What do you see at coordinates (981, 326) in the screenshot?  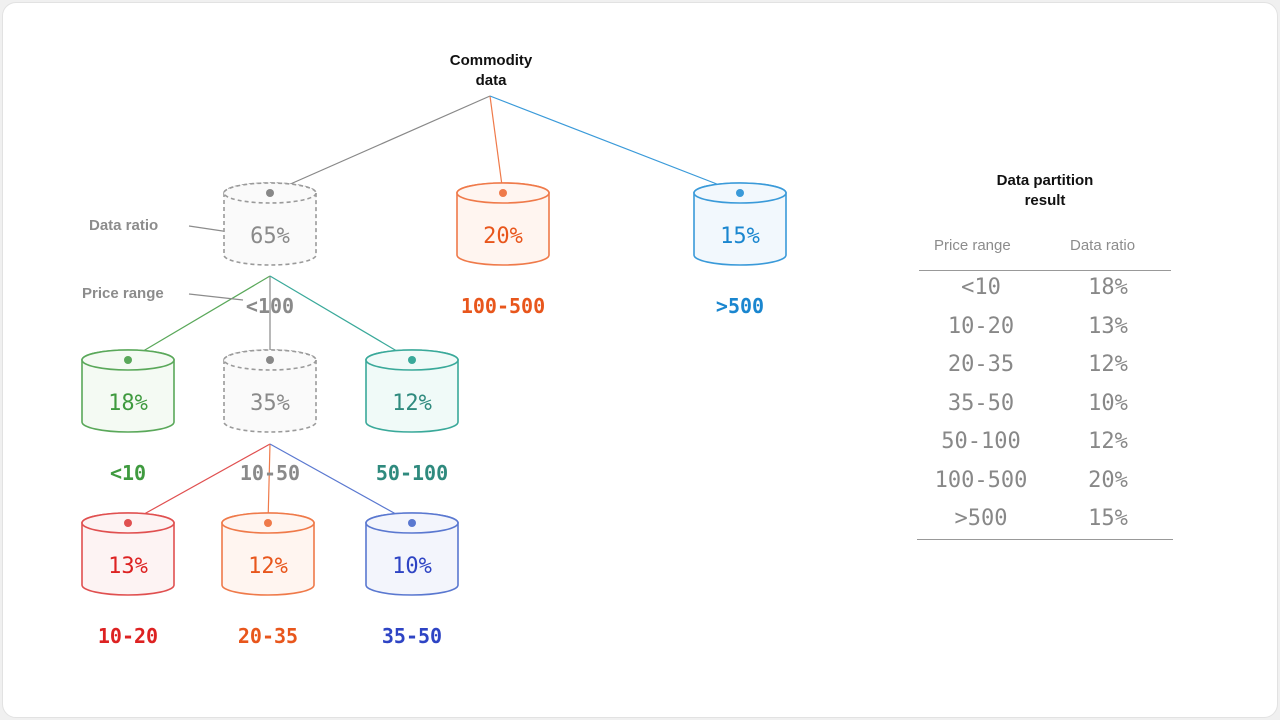 I see `table-cell-range: 10-20` at bounding box center [981, 326].